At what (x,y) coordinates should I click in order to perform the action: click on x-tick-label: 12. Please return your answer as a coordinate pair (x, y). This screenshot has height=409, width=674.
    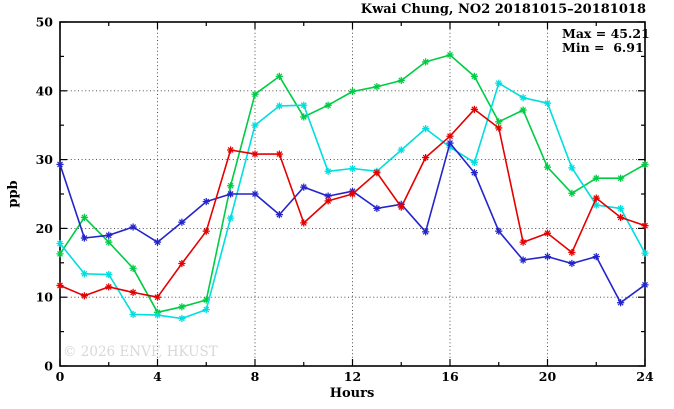
    Looking at the image, I should click on (352, 376).